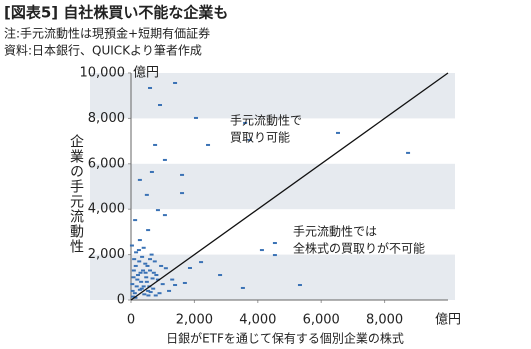  What do you see at coordinates (107, 33) in the screenshot?
I see `note: 注:手元流動性は現預金+短期有価証券` at bounding box center [107, 33].